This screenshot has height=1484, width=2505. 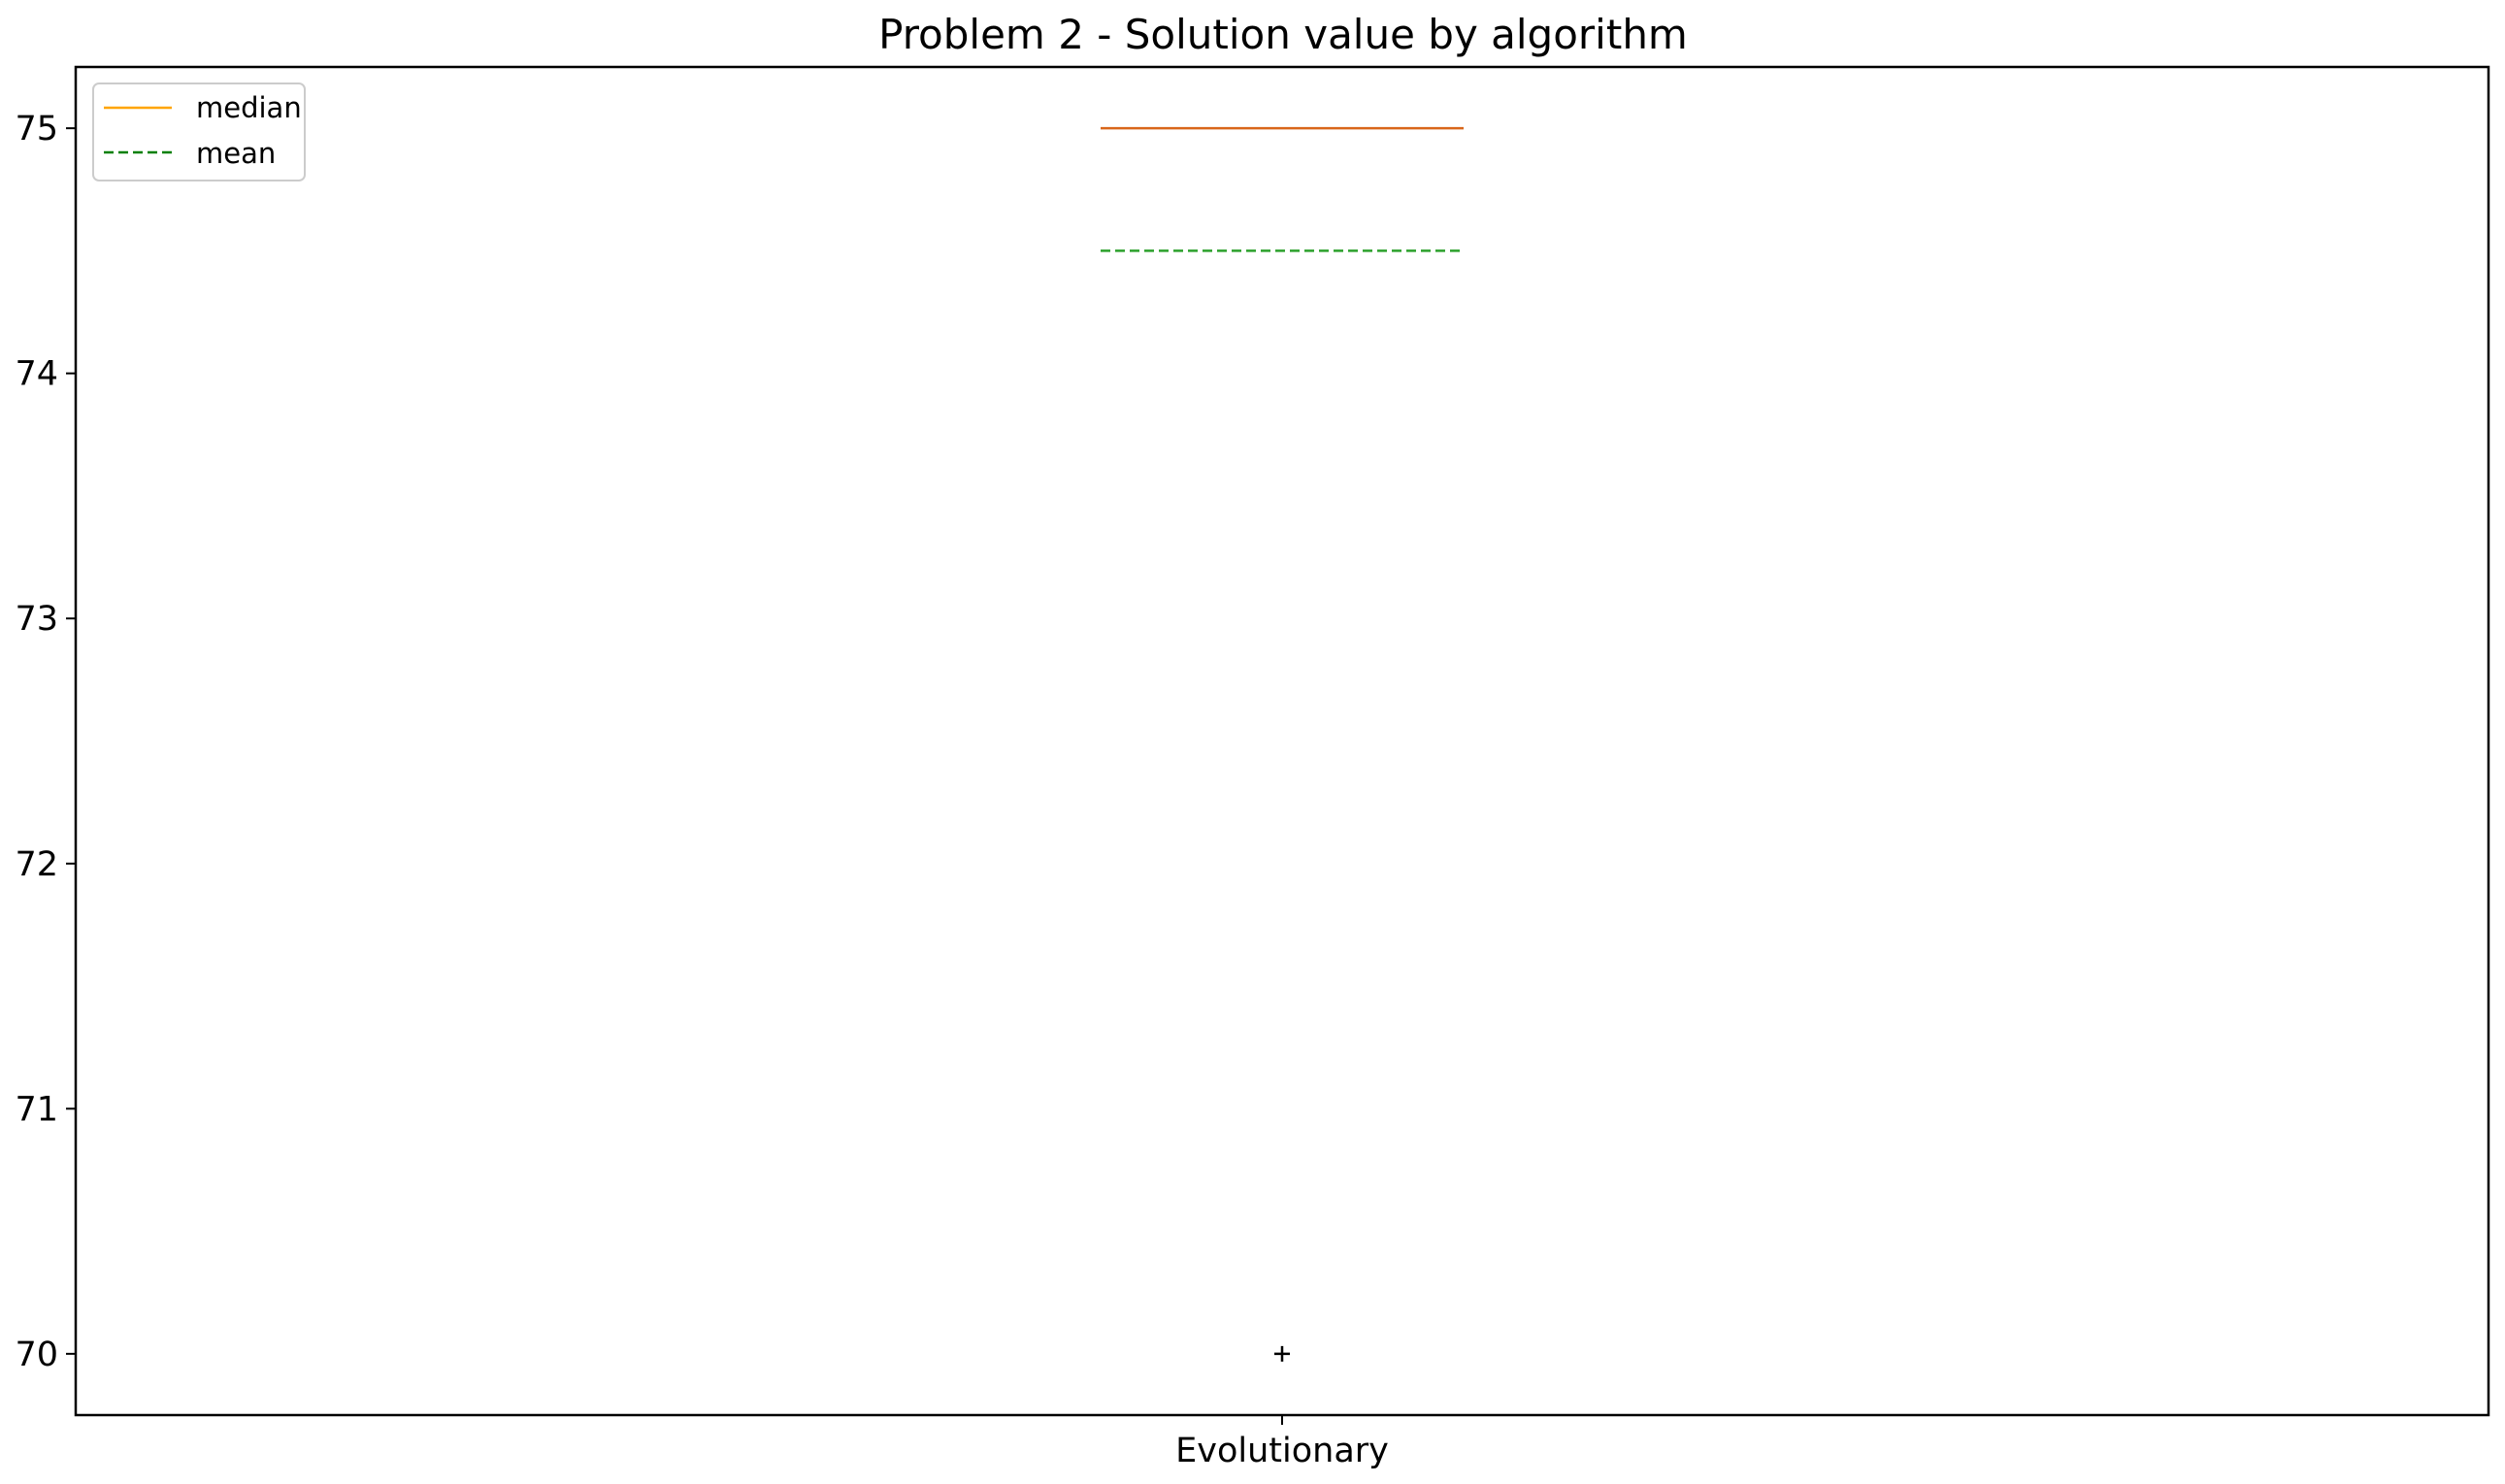 What do you see at coordinates (236, 153) in the screenshot?
I see `legend-mean-label: mean` at bounding box center [236, 153].